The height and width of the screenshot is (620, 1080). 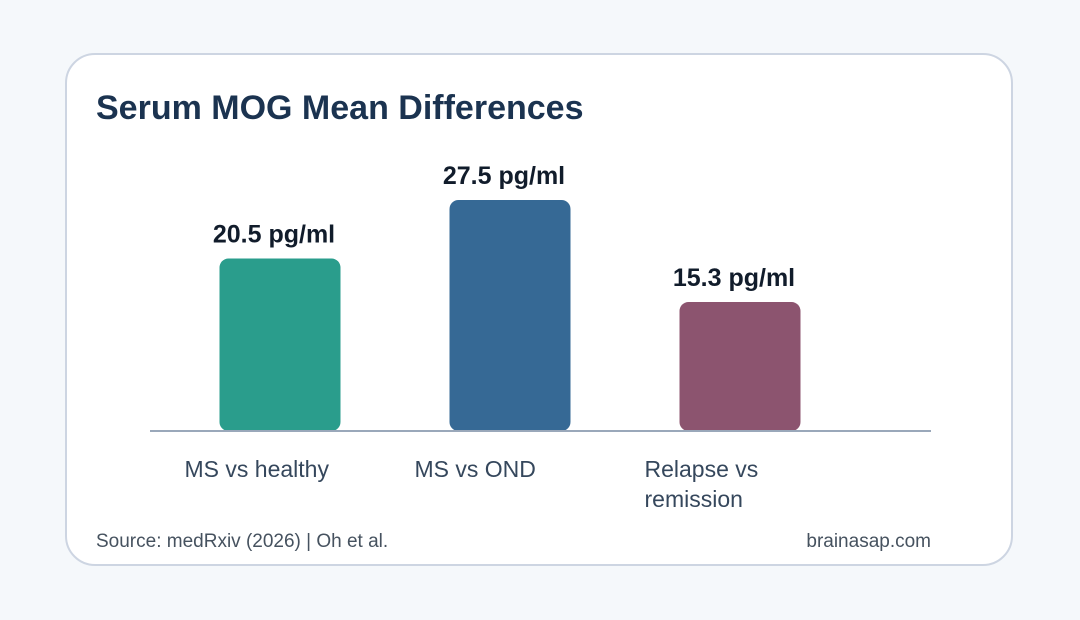 I want to click on source-note: Source: medRxiv (2026) | Oh et al., so click(x=242, y=541).